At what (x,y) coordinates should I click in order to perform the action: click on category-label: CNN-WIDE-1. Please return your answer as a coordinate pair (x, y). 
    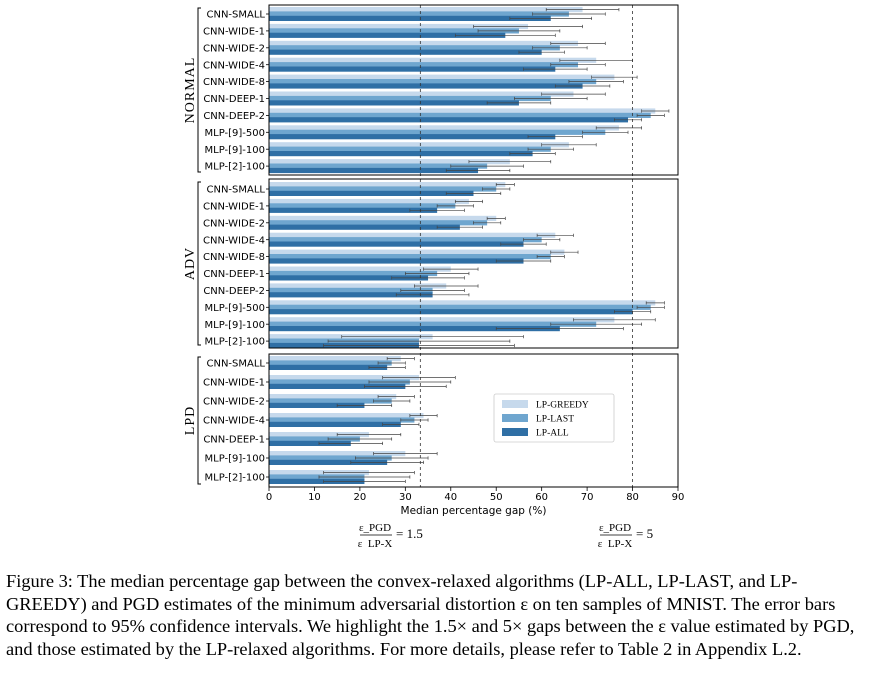
    Looking at the image, I should click on (234, 207).